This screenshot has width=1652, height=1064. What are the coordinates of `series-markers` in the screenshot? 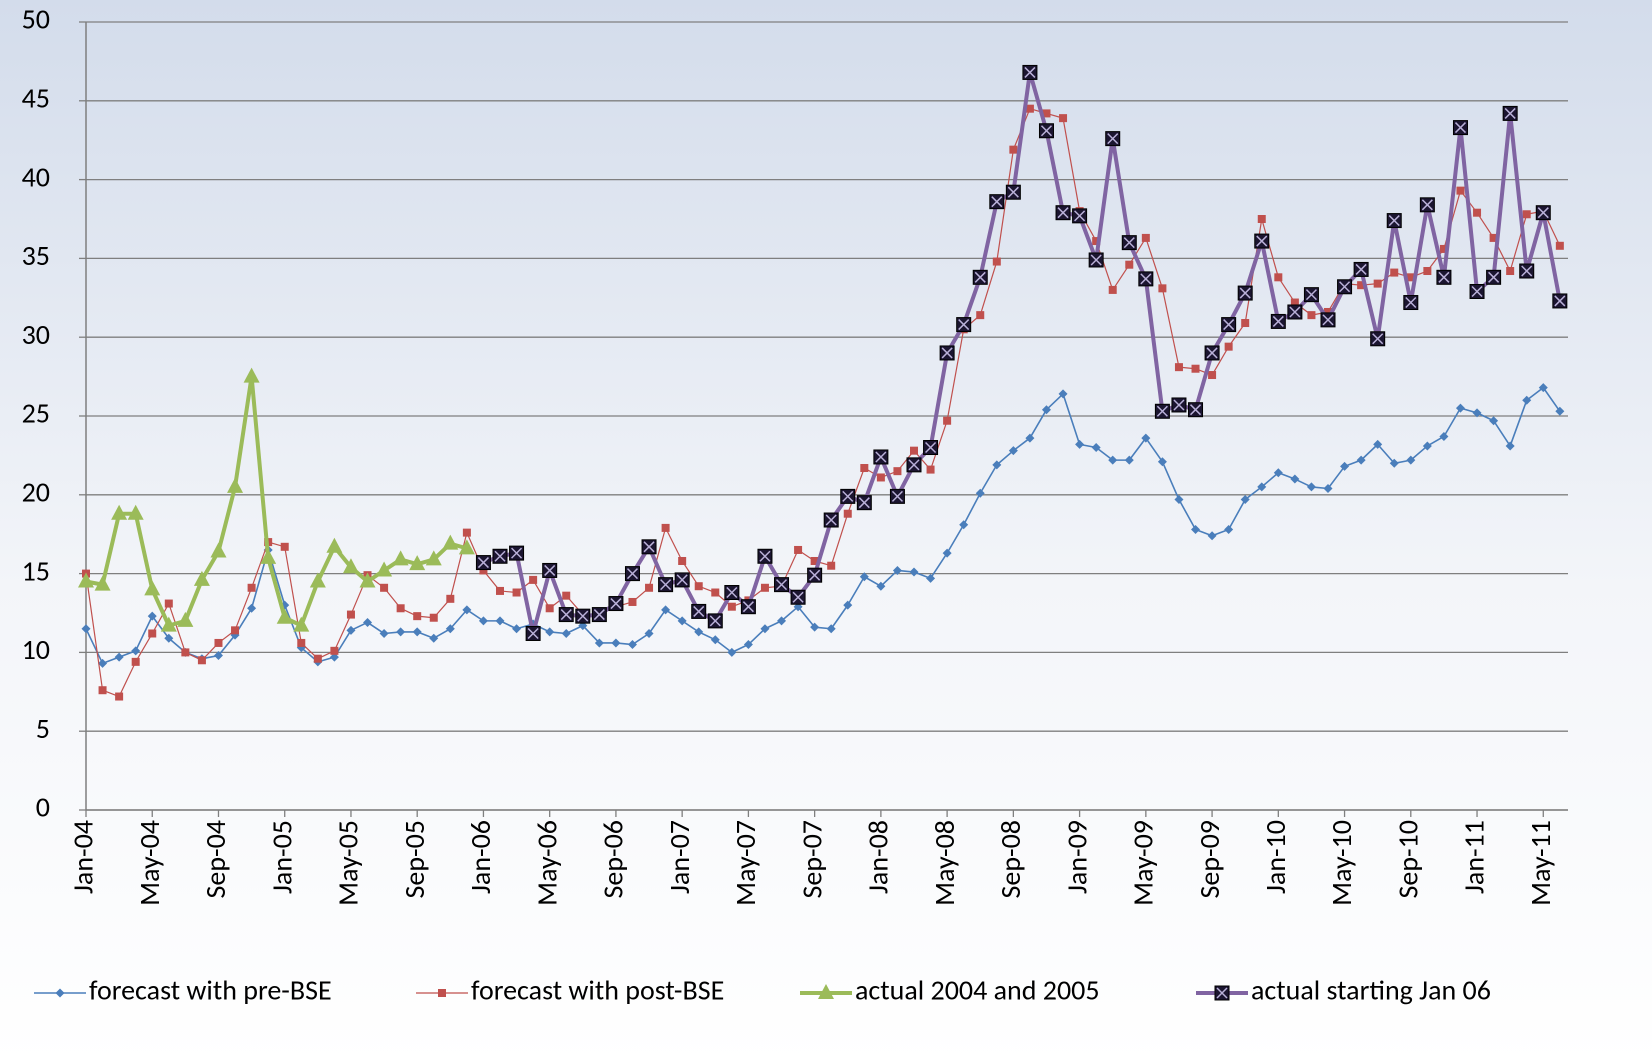 It's located at (276, 499).